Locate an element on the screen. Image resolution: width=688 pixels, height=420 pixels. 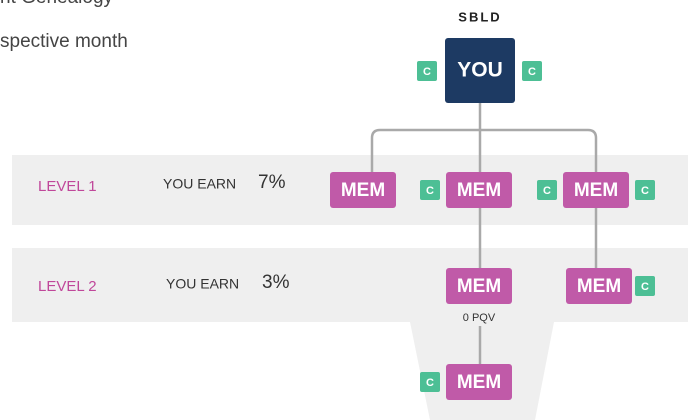
earn-rate: 3% is located at coordinates (276, 282).